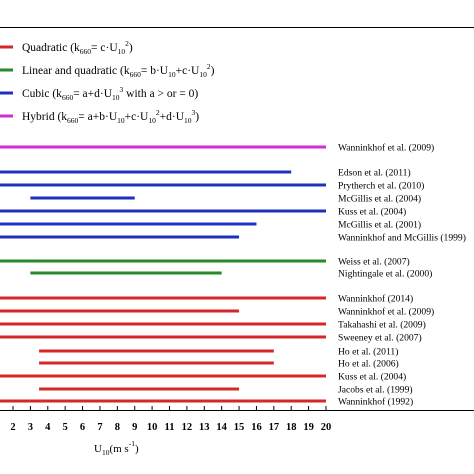 This screenshot has width=474, height=474. What do you see at coordinates (204, 427) in the screenshot?
I see `x-tick-label: 13` at bounding box center [204, 427].